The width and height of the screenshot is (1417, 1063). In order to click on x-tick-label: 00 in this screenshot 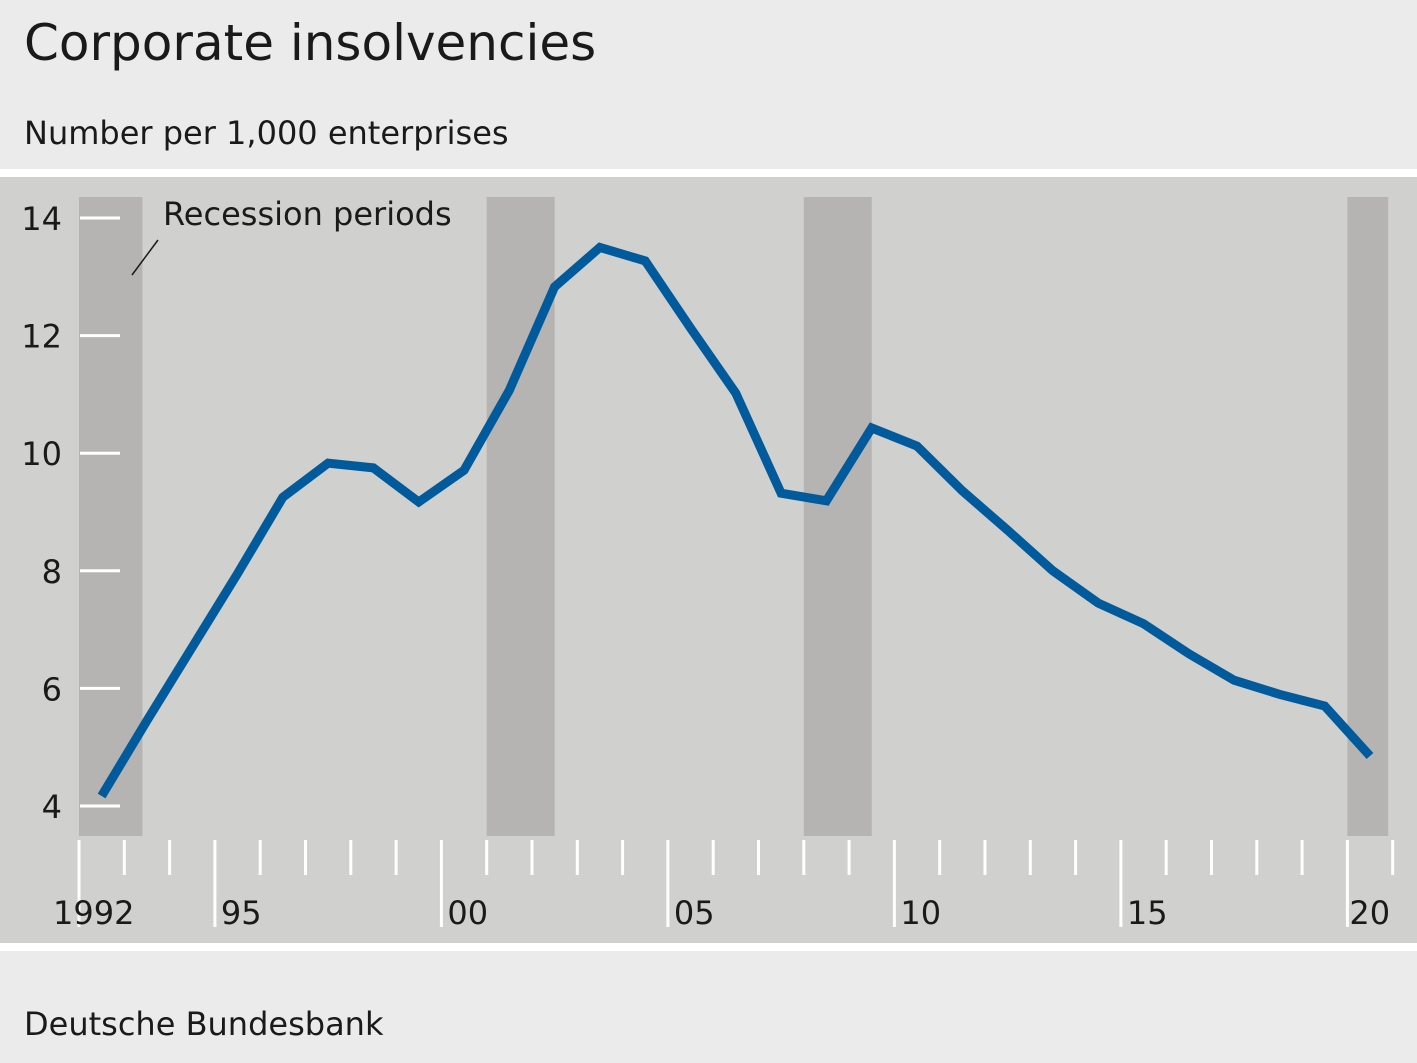, I will do `click(467, 913)`.